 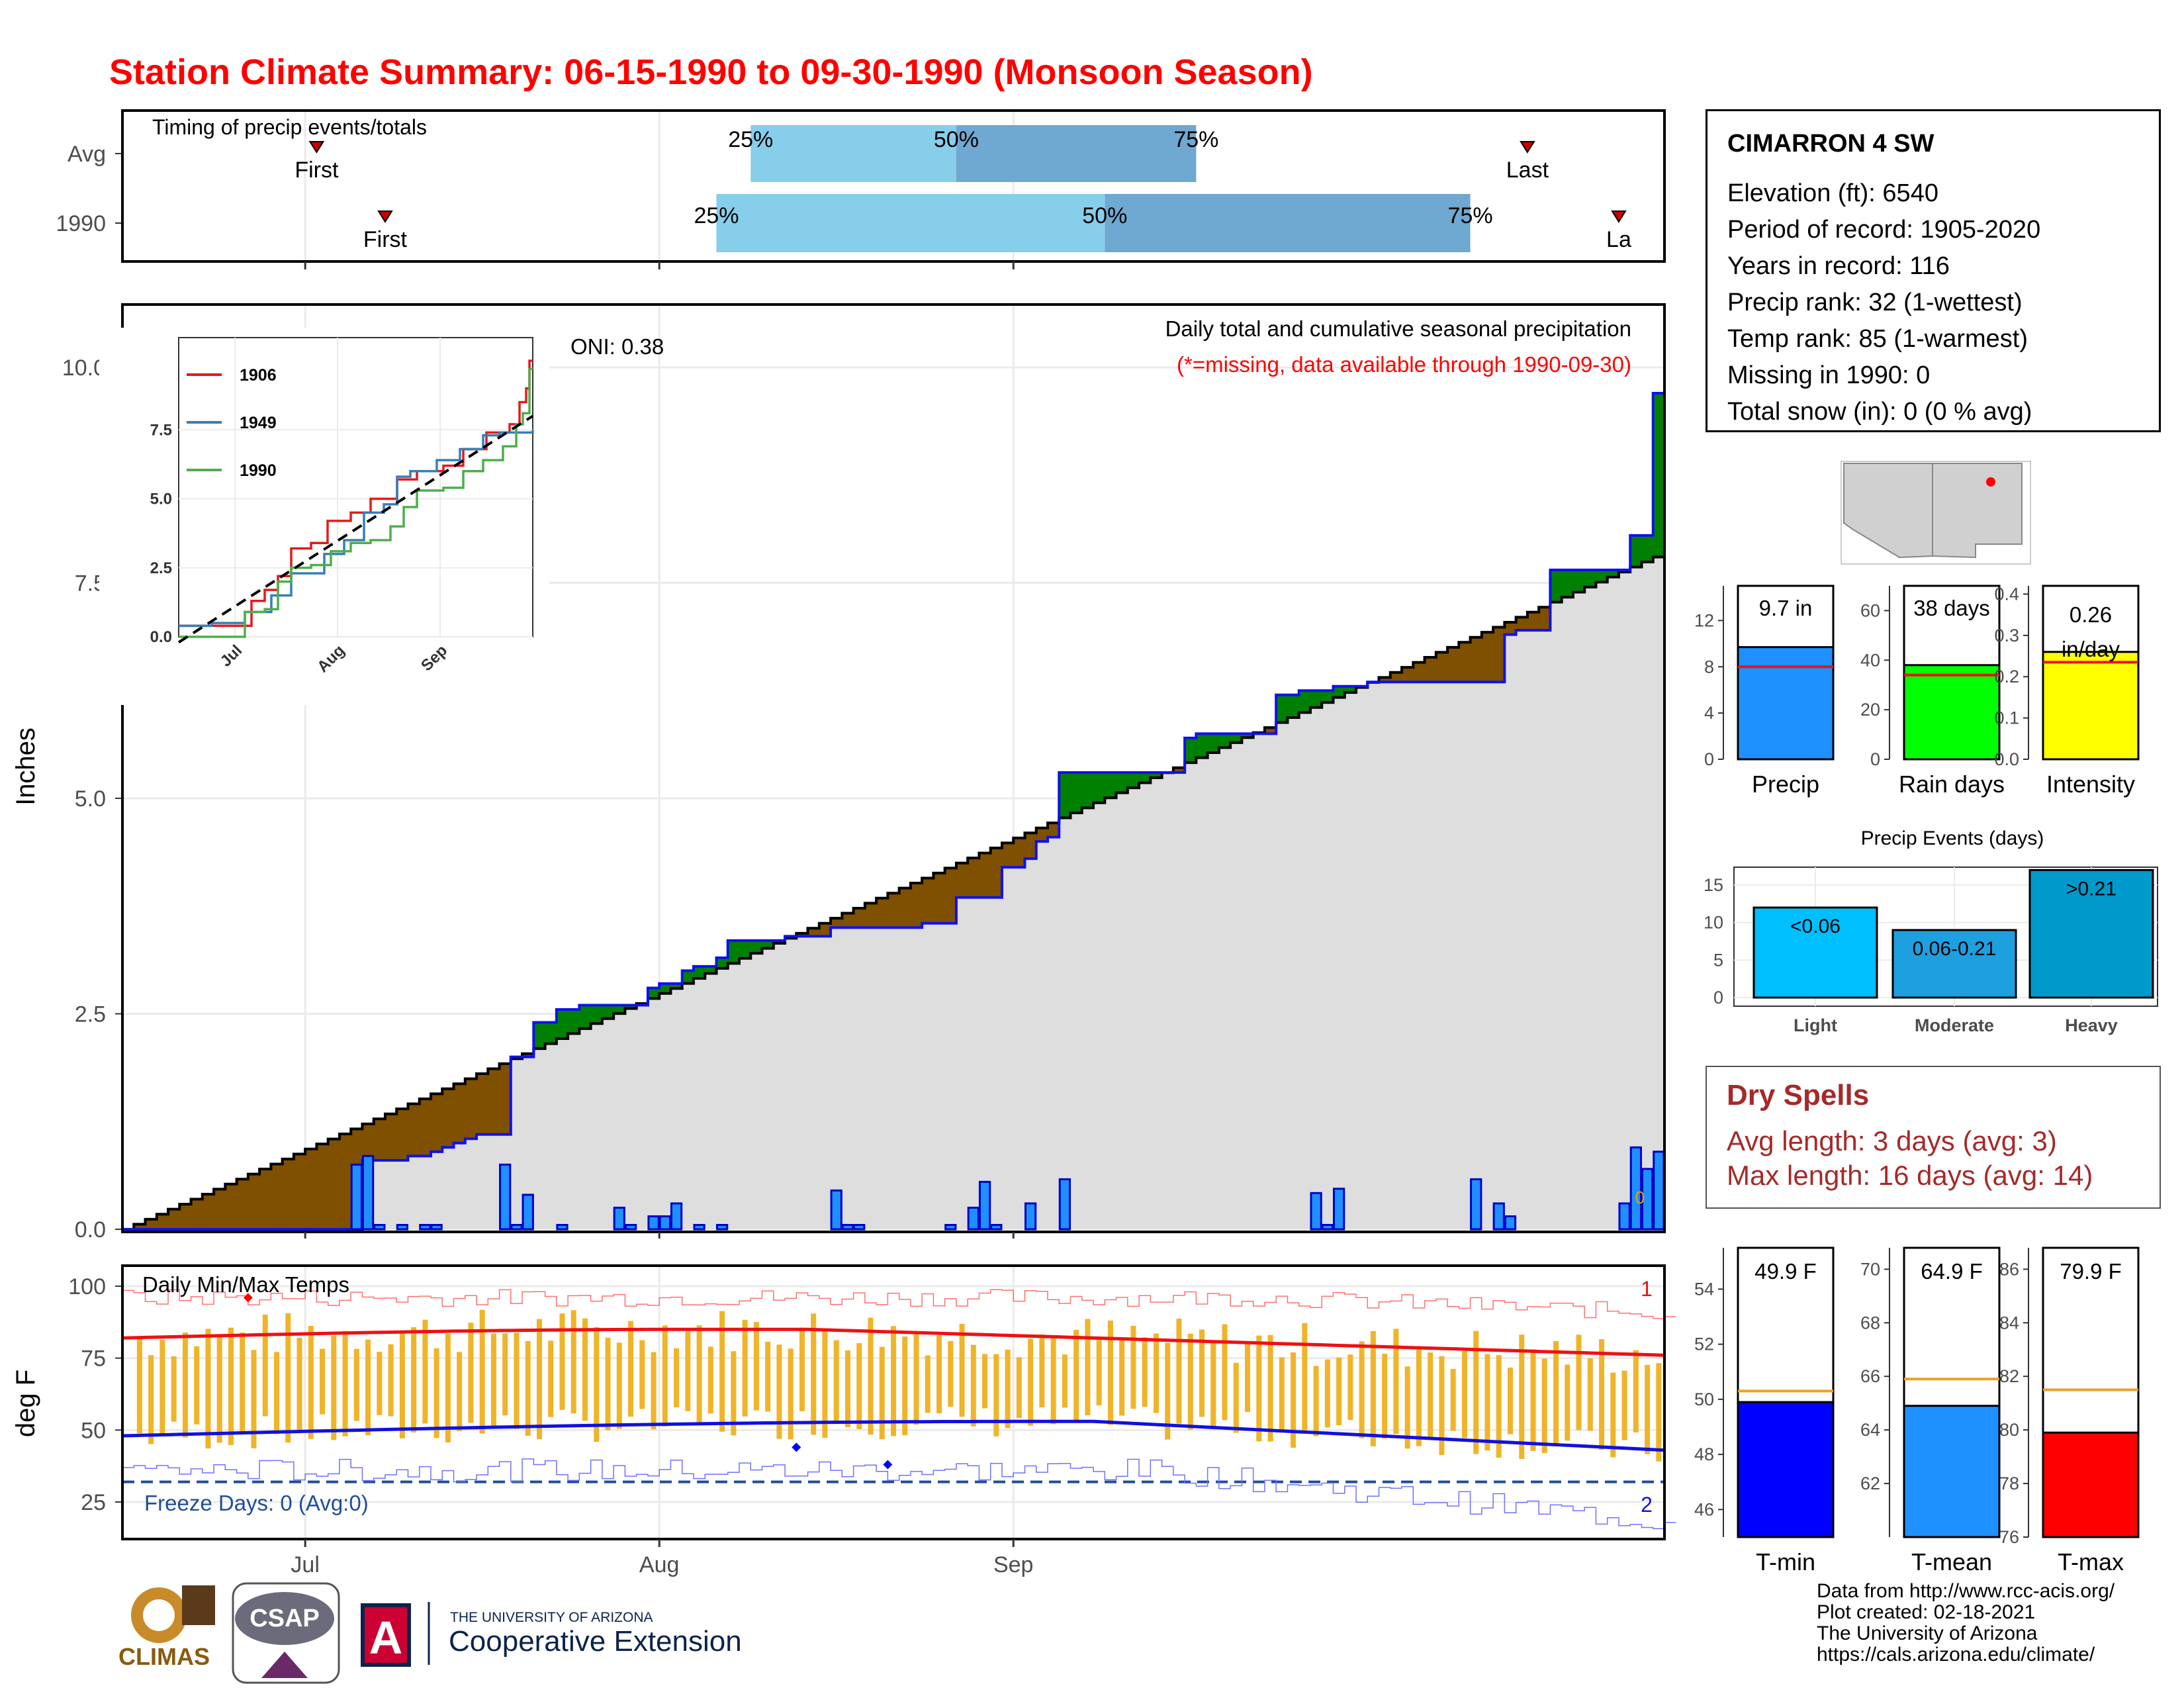 What do you see at coordinates (1704, 1344) in the screenshot?
I see `y-tick-label: 52` at bounding box center [1704, 1344].